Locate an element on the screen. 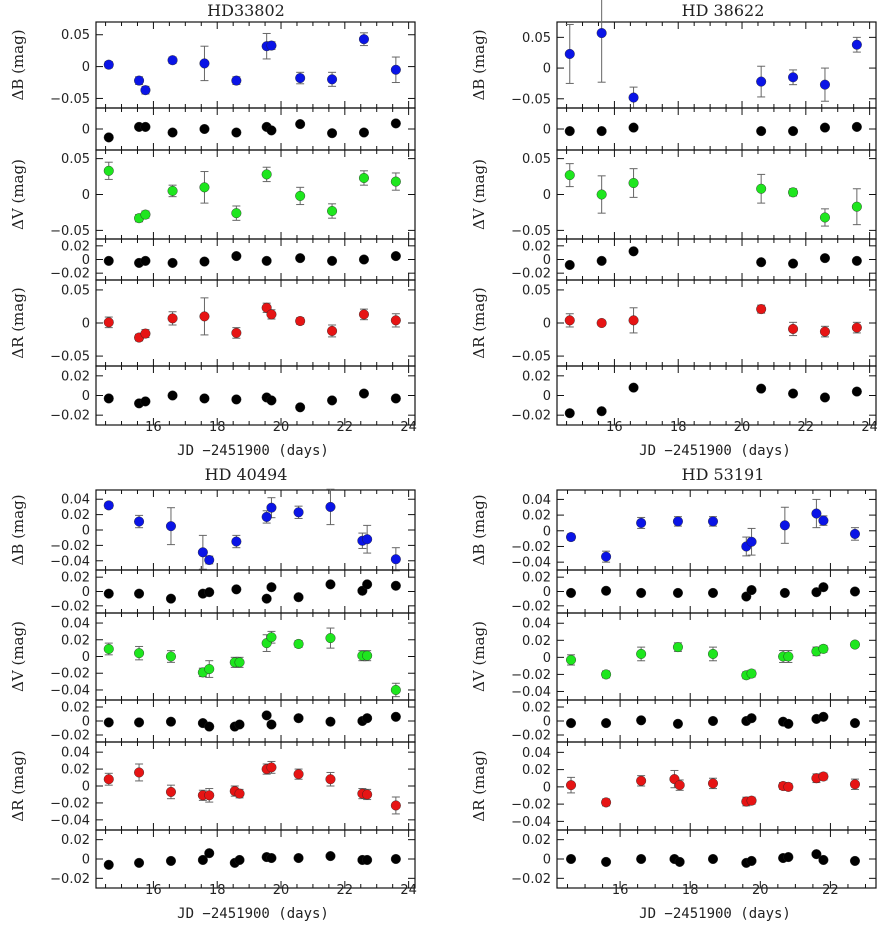 The height and width of the screenshot is (927, 877). panel-1-data: 0.05 0 −0.05 ΔB (mag) is located at coordinates (673, 54).